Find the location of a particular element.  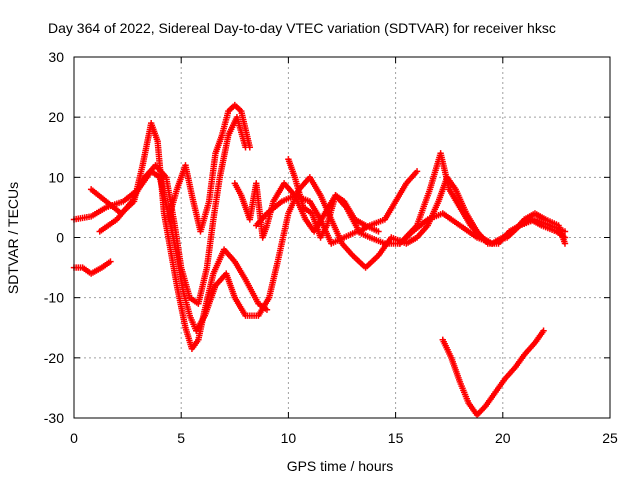

y-tick-label: -20 is located at coordinates (54, 358).